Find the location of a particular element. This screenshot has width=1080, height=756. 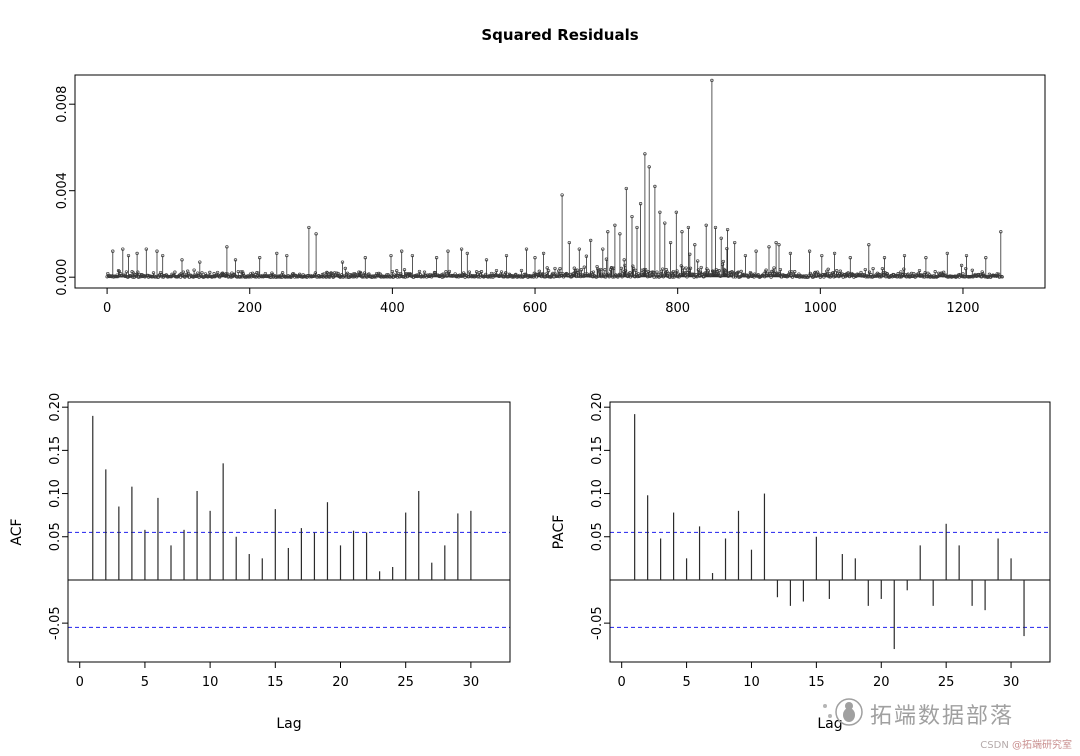

svg-text: 600 is located at coordinates (535, 308).